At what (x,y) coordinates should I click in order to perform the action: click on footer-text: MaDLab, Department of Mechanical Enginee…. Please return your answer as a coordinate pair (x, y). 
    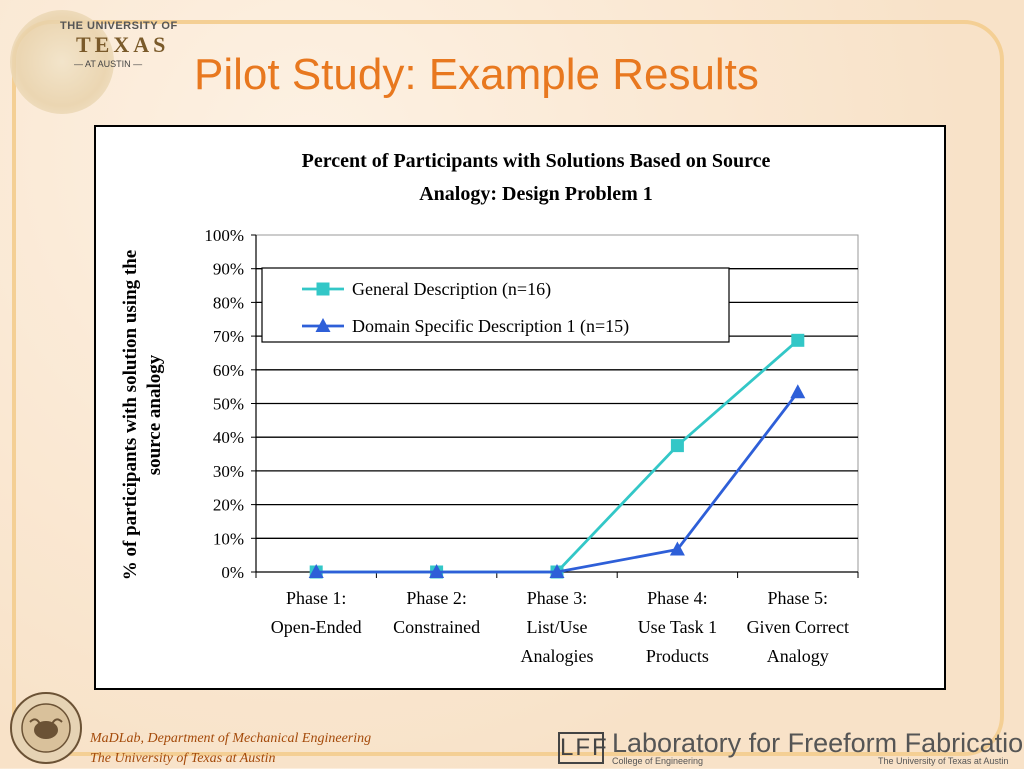
    Looking at the image, I should click on (230, 749).